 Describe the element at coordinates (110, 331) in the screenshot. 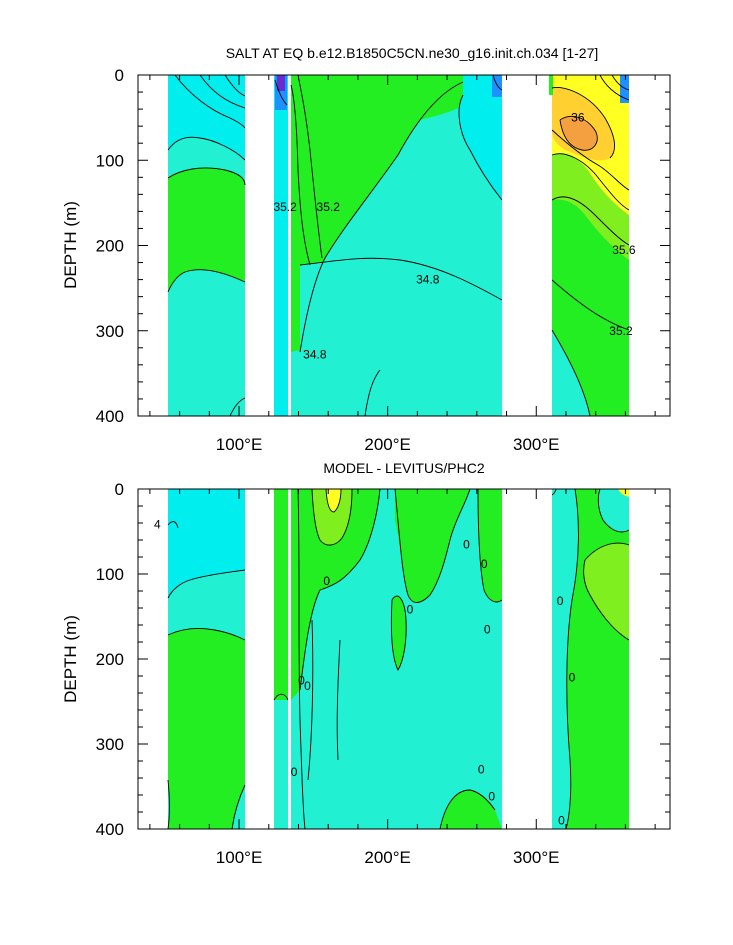

I see `y-tick-label: 300` at that location.